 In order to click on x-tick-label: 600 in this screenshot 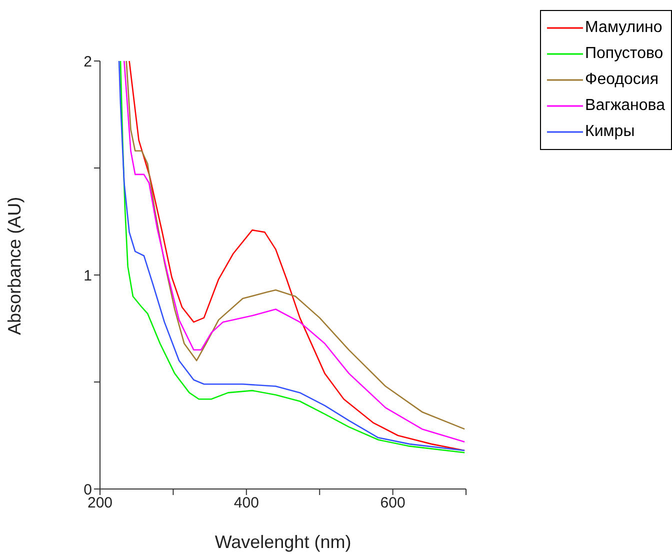, I will do `click(393, 503)`.